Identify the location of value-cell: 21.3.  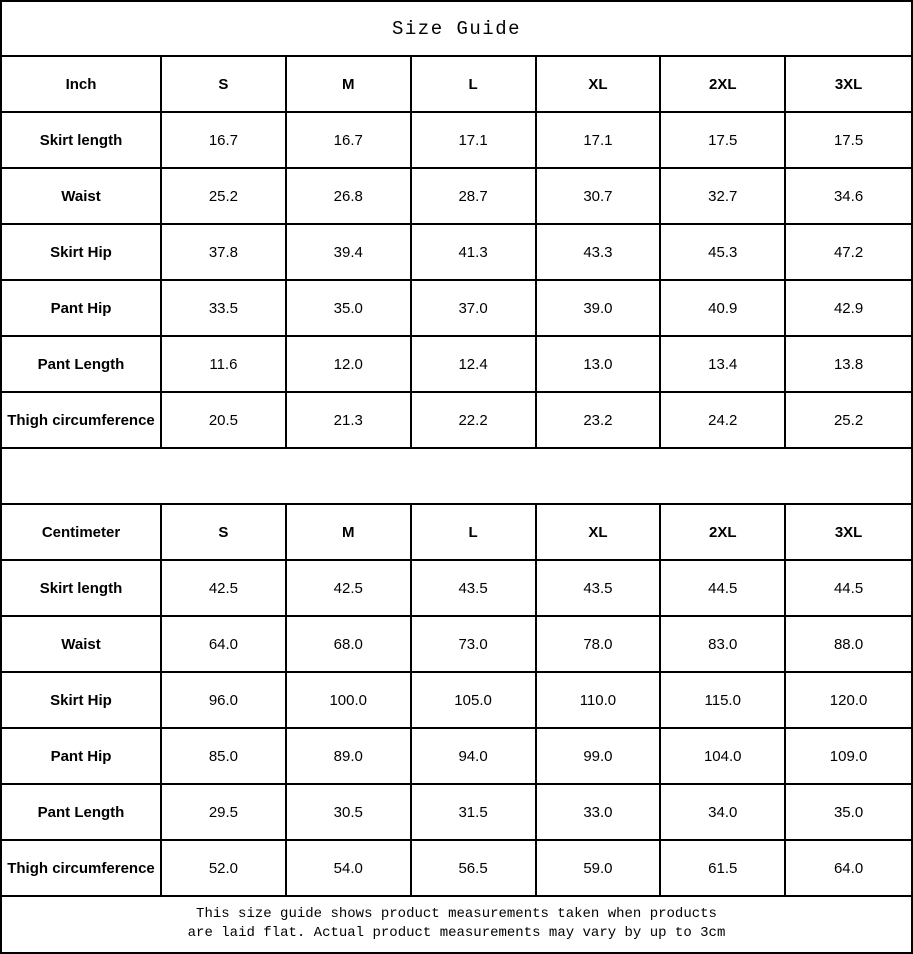
(349, 421).